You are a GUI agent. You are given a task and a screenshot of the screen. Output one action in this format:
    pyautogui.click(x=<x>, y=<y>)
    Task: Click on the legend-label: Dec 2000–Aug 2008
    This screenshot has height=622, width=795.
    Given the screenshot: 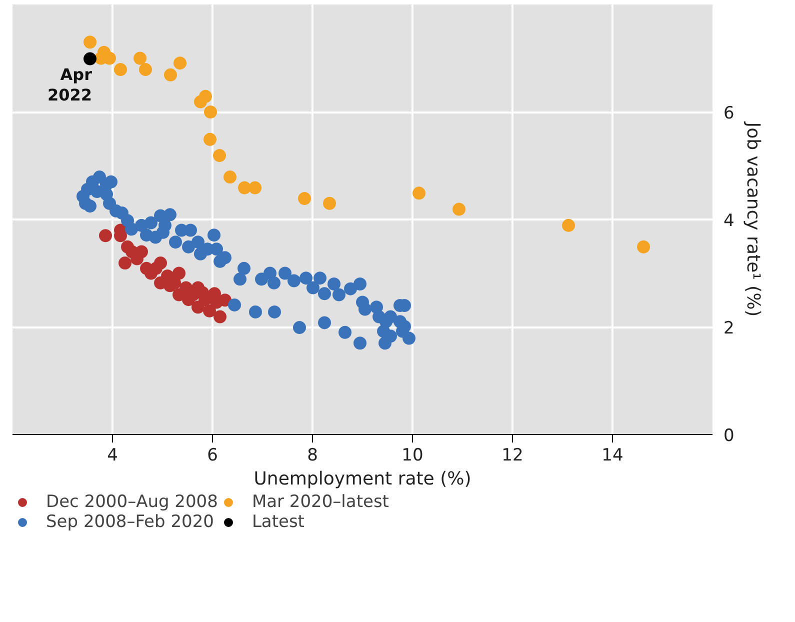 What is the action you would take?
    pyautogui.click(x=132, y=502)
    